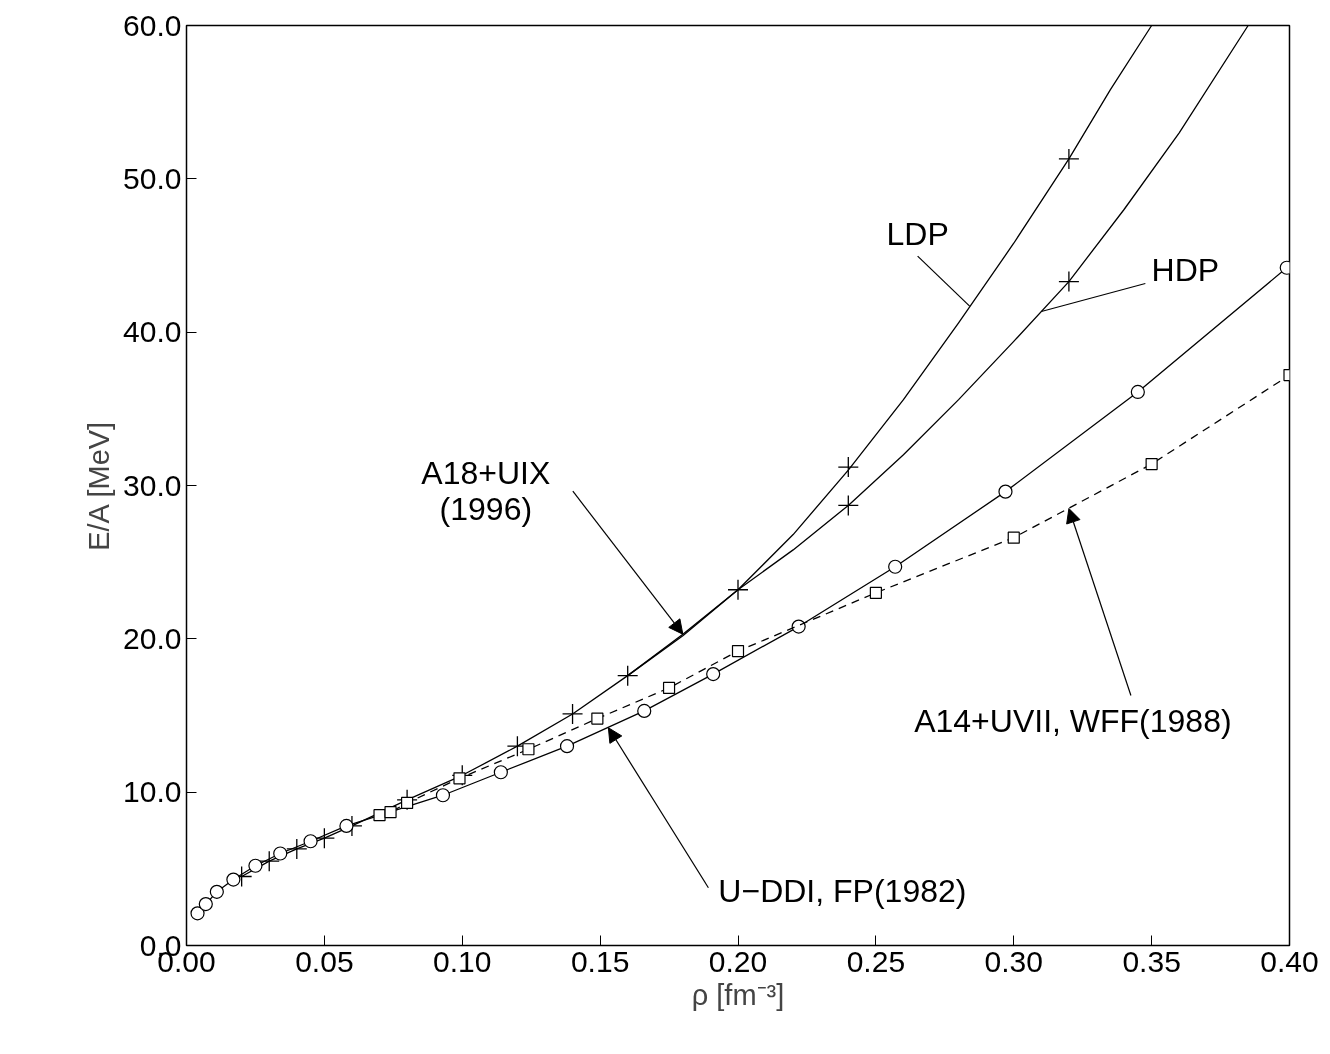 The height and width of the screenshot is (1054, 1330). I want to click on y-axis-title: E/A [MeV], so click(99, 486).